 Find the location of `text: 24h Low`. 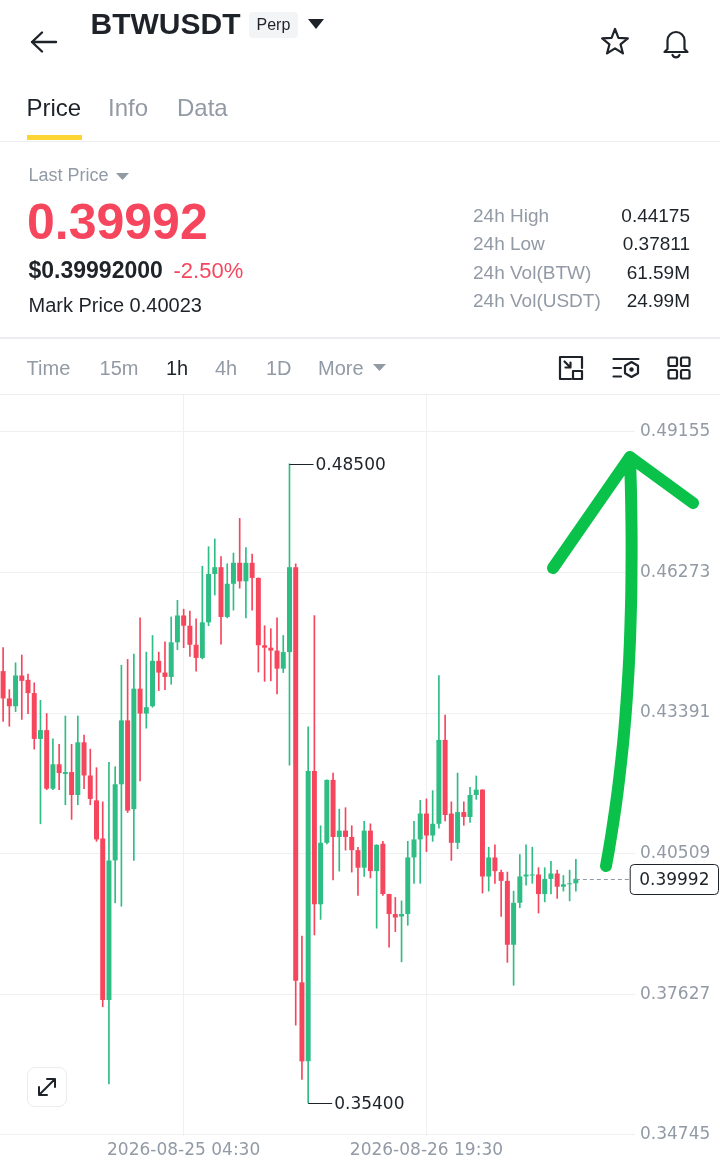

text: 24h Low is located at coordinates (509, 244).